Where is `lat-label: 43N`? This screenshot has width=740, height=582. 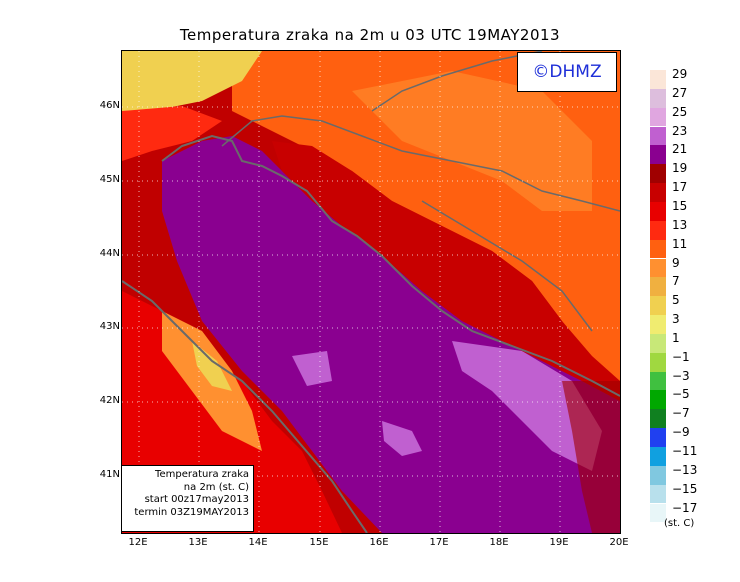 lat-label: 43N is located at coordinates (109, 326).